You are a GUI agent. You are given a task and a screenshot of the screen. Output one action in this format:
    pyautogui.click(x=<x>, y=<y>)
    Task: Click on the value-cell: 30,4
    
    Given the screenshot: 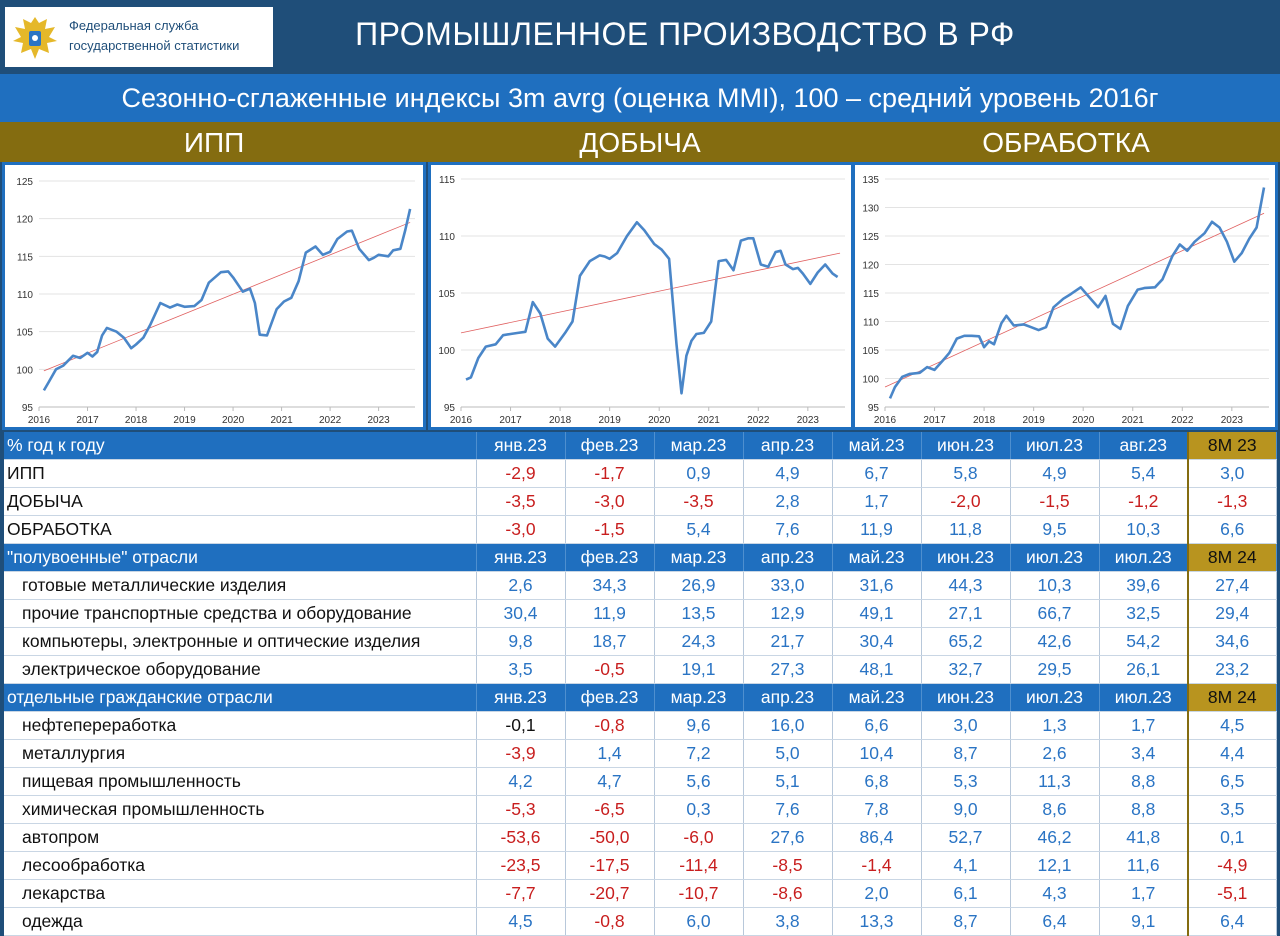 What is the action you would take?
    pyautogui.click(x=877, y=641)
    